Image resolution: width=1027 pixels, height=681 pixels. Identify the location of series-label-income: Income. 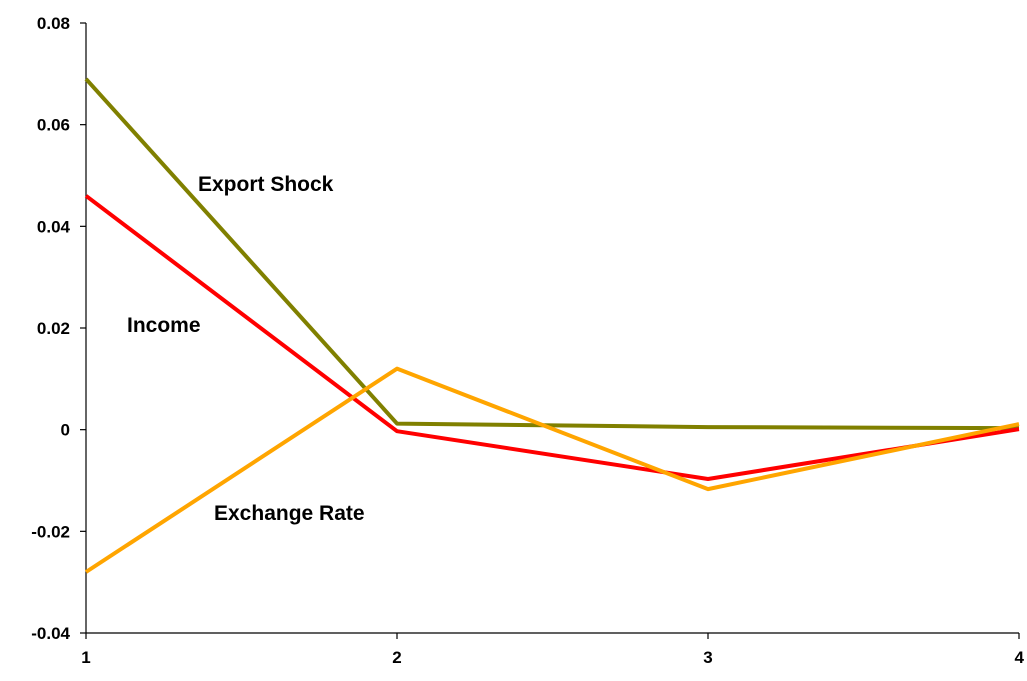
(164, 325).